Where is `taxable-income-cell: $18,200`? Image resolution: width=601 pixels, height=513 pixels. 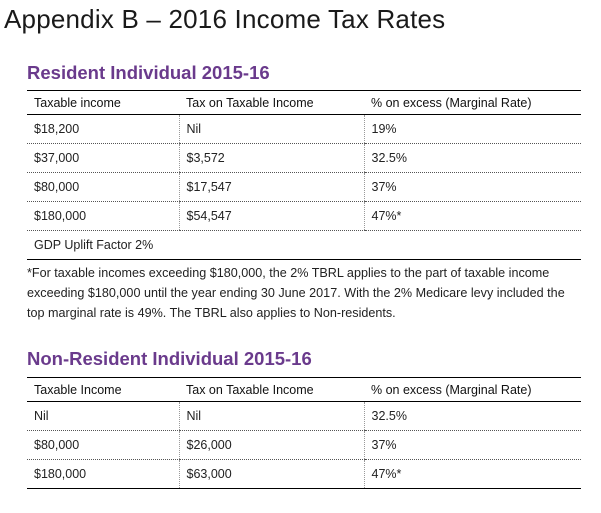
taxable-income-cell: $18,200 is located at coordinates (103, 129).